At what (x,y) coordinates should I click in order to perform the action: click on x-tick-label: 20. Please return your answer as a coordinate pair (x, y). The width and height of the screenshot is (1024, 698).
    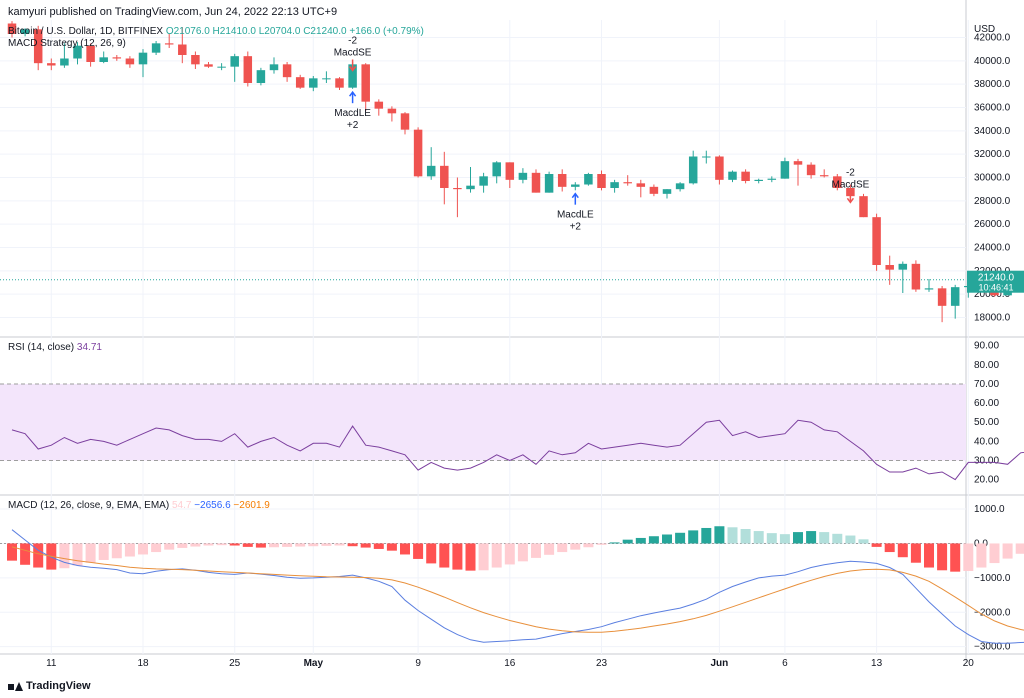
    Looking at the image, I should click on (969, 663).